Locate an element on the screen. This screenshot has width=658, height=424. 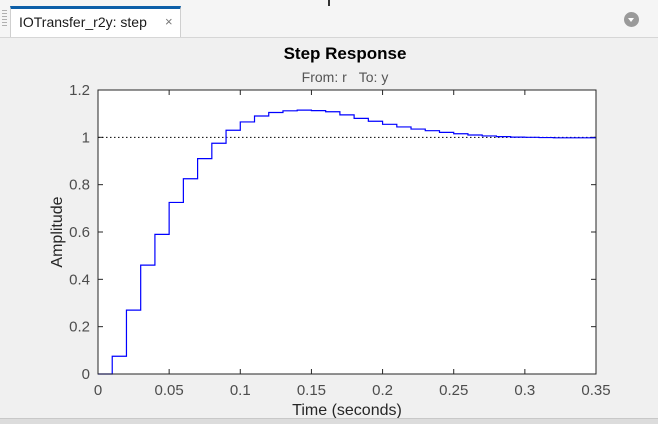
x-tick-label: 0.15 is located at coordinates (311, 390).